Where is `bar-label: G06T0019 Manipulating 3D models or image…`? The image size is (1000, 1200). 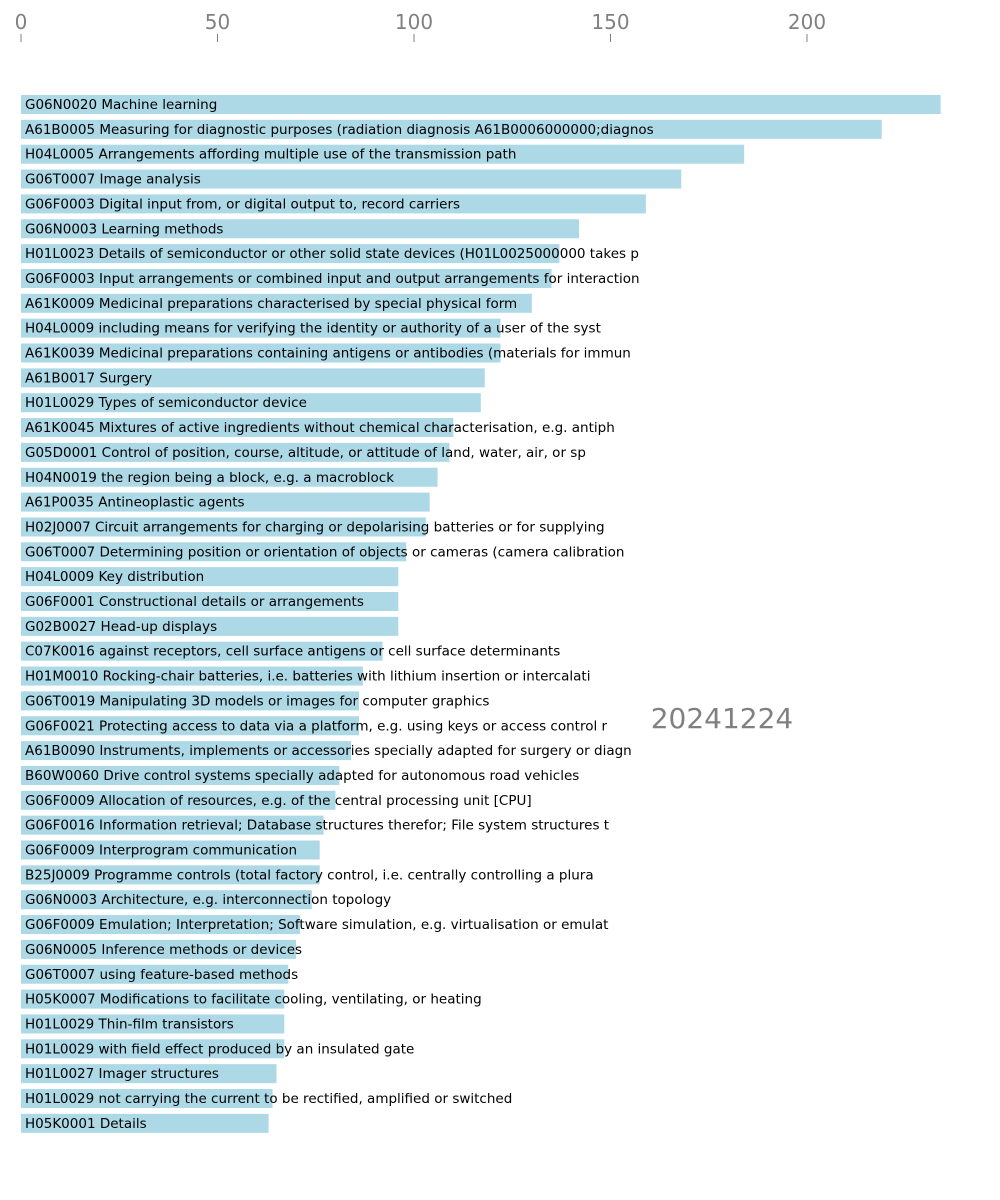
bar-label: G06T0019 Manipulating 3D models or image… is located at coordinates (257, 701).